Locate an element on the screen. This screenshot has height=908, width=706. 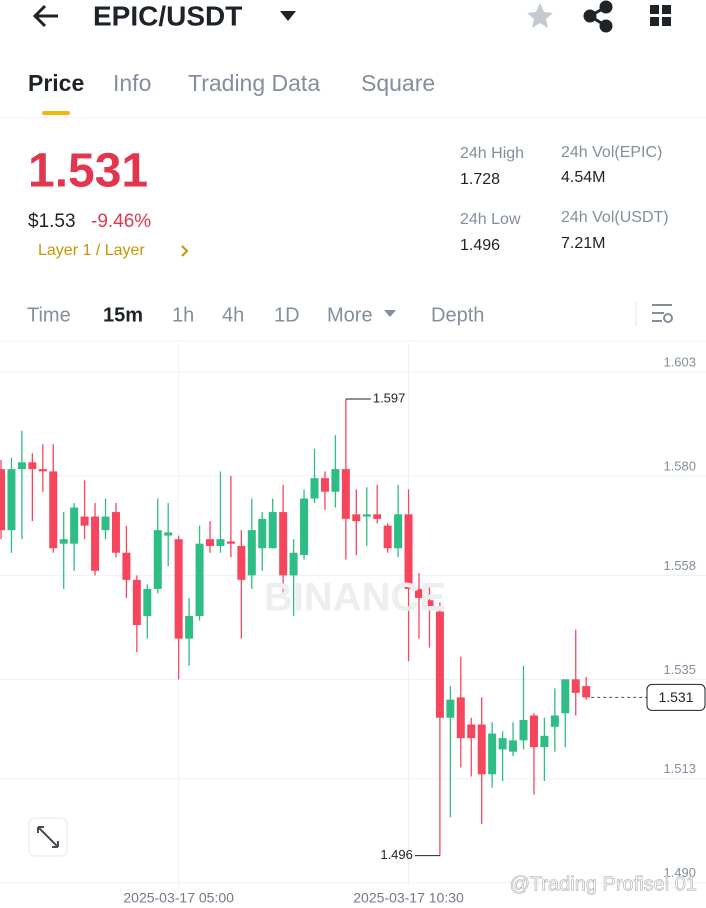
stat-label: 24h Low is located at coordinates (490, 219).